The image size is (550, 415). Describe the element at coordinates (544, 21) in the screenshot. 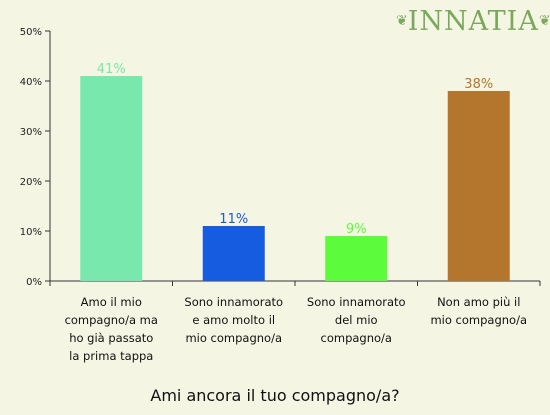

I see `leaf-right-icon: ❦` at that location.